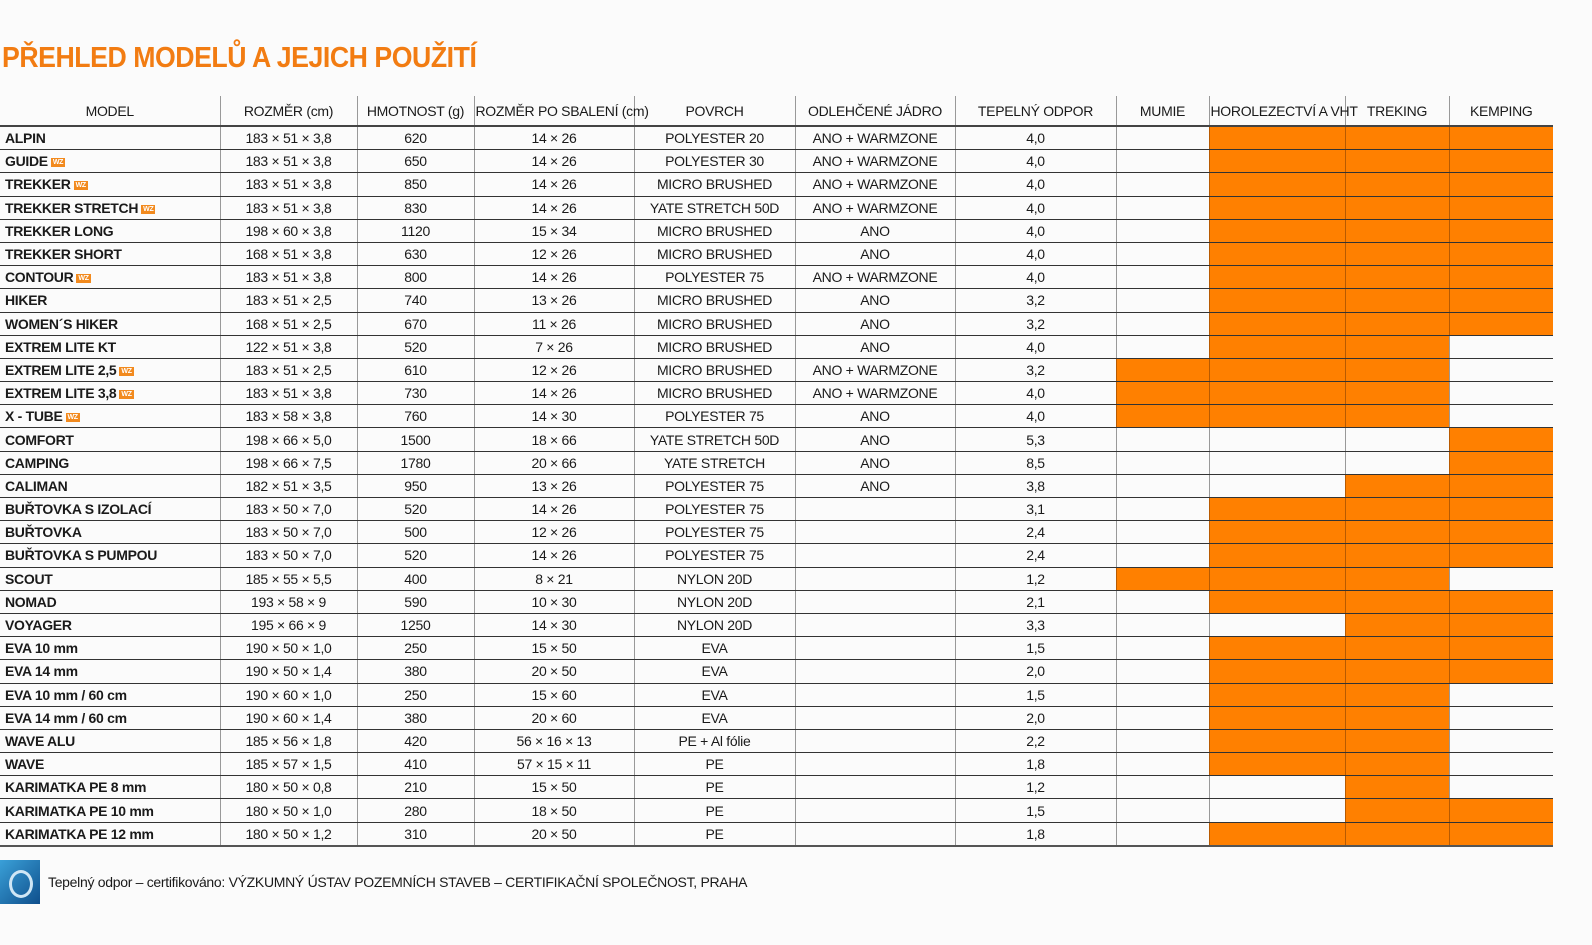  I want to click on model-cell: EVA 14 mm / 60 cm, so click(110, 718).